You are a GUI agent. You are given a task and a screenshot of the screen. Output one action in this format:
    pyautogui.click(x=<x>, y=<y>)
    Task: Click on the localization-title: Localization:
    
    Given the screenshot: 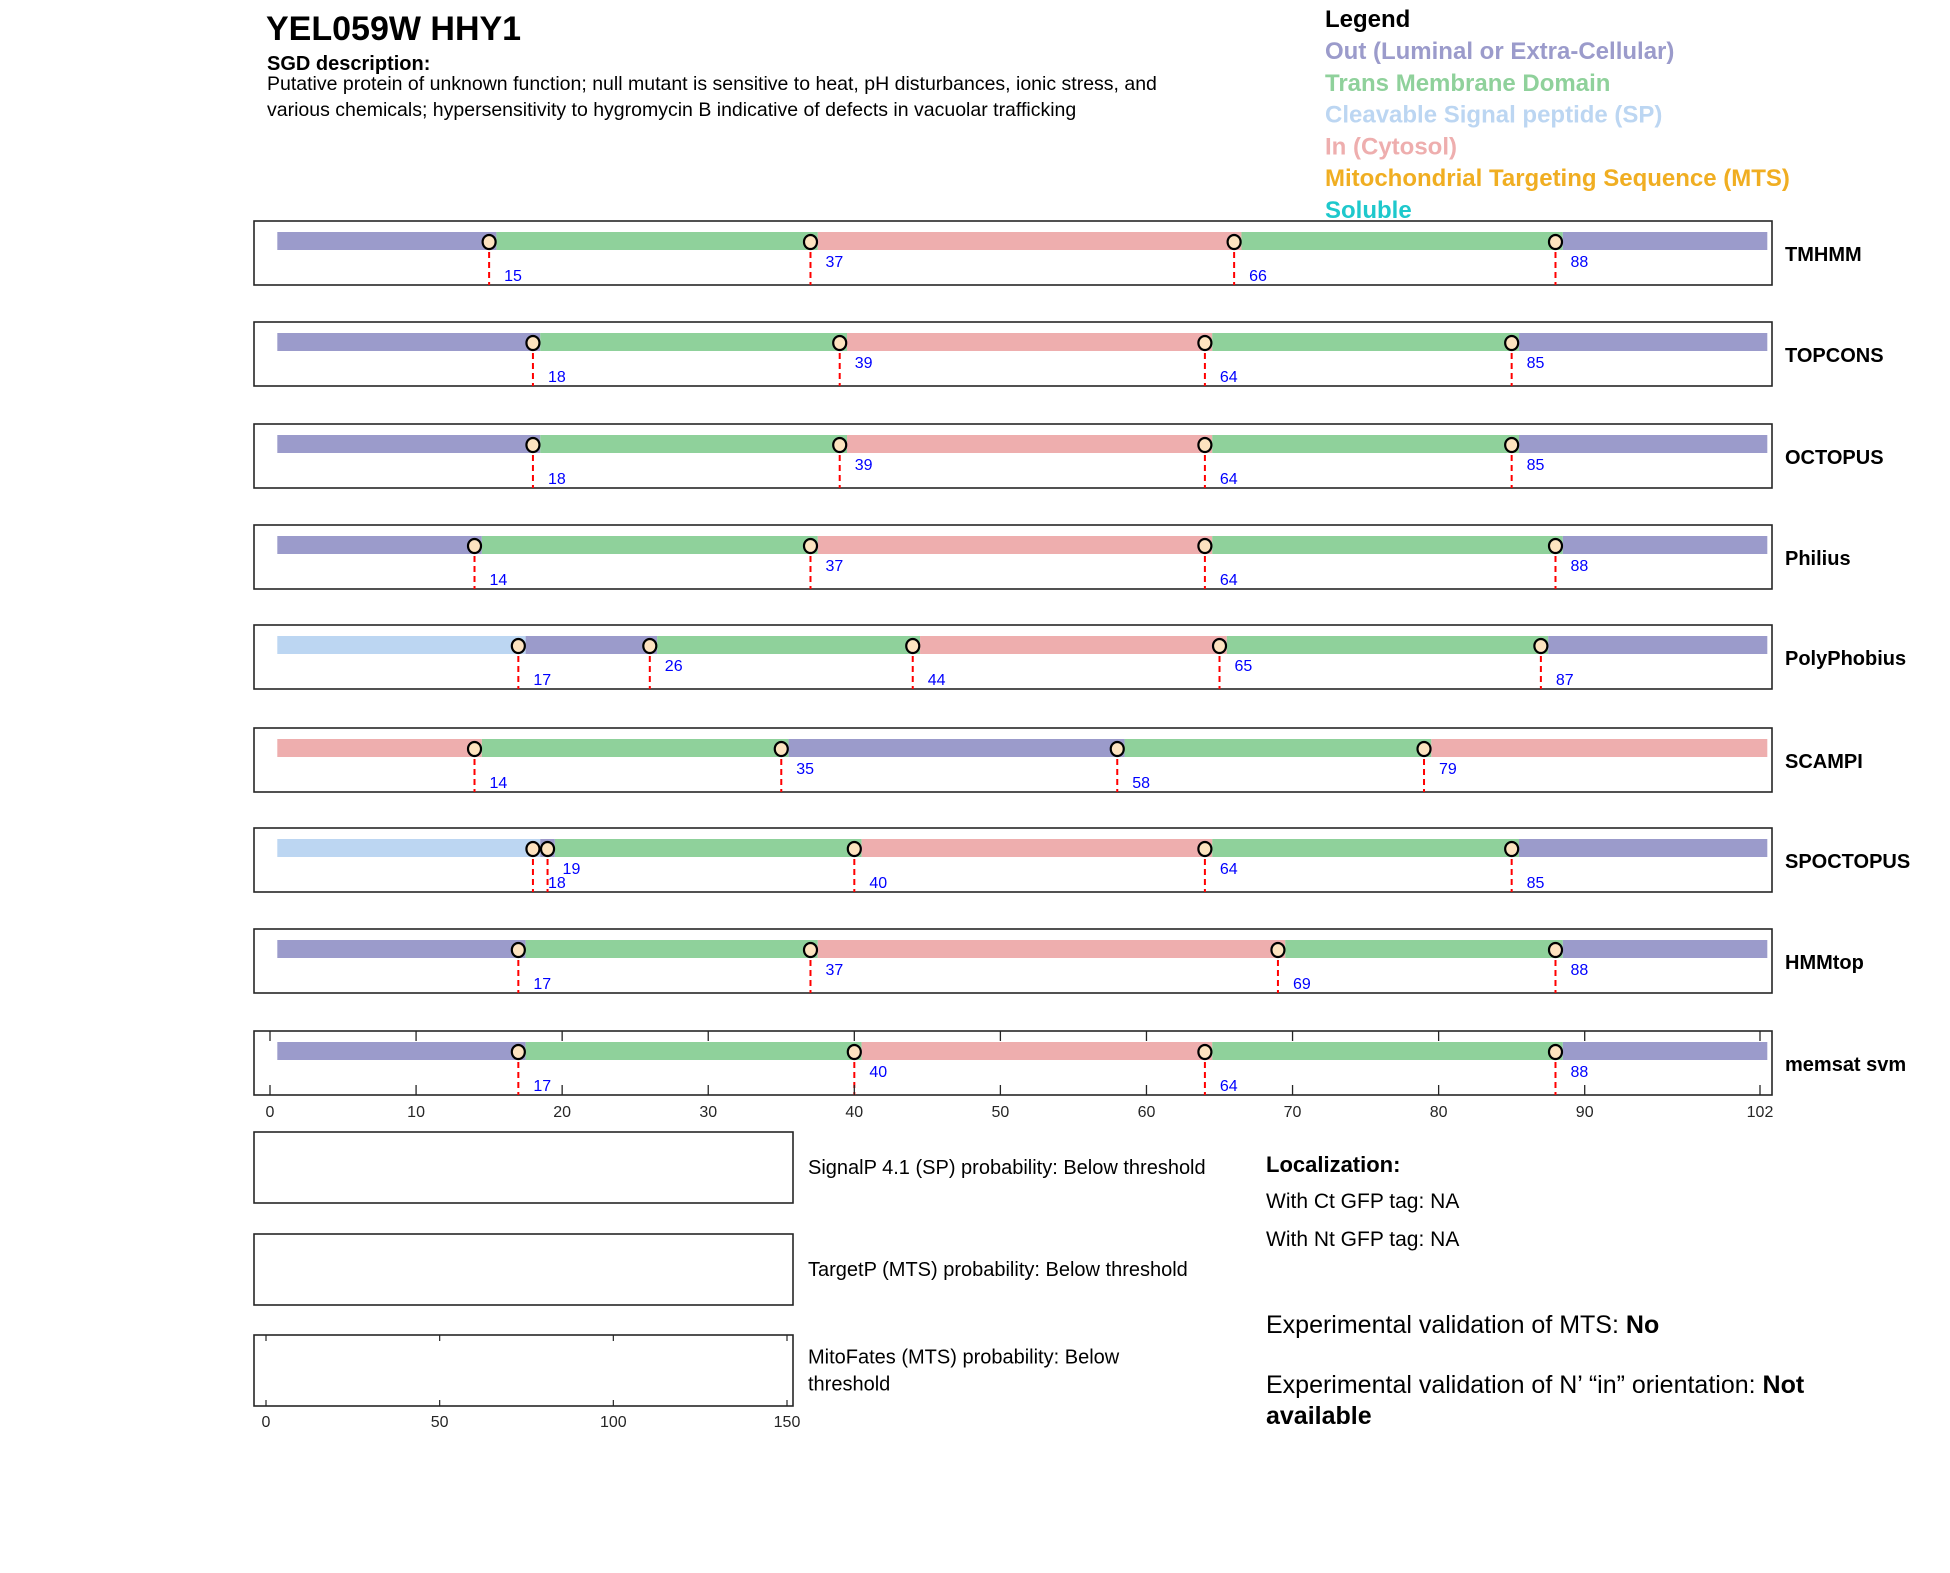 What is the action you would take?
    pyautogui.click(x=1333, y=1164)
    